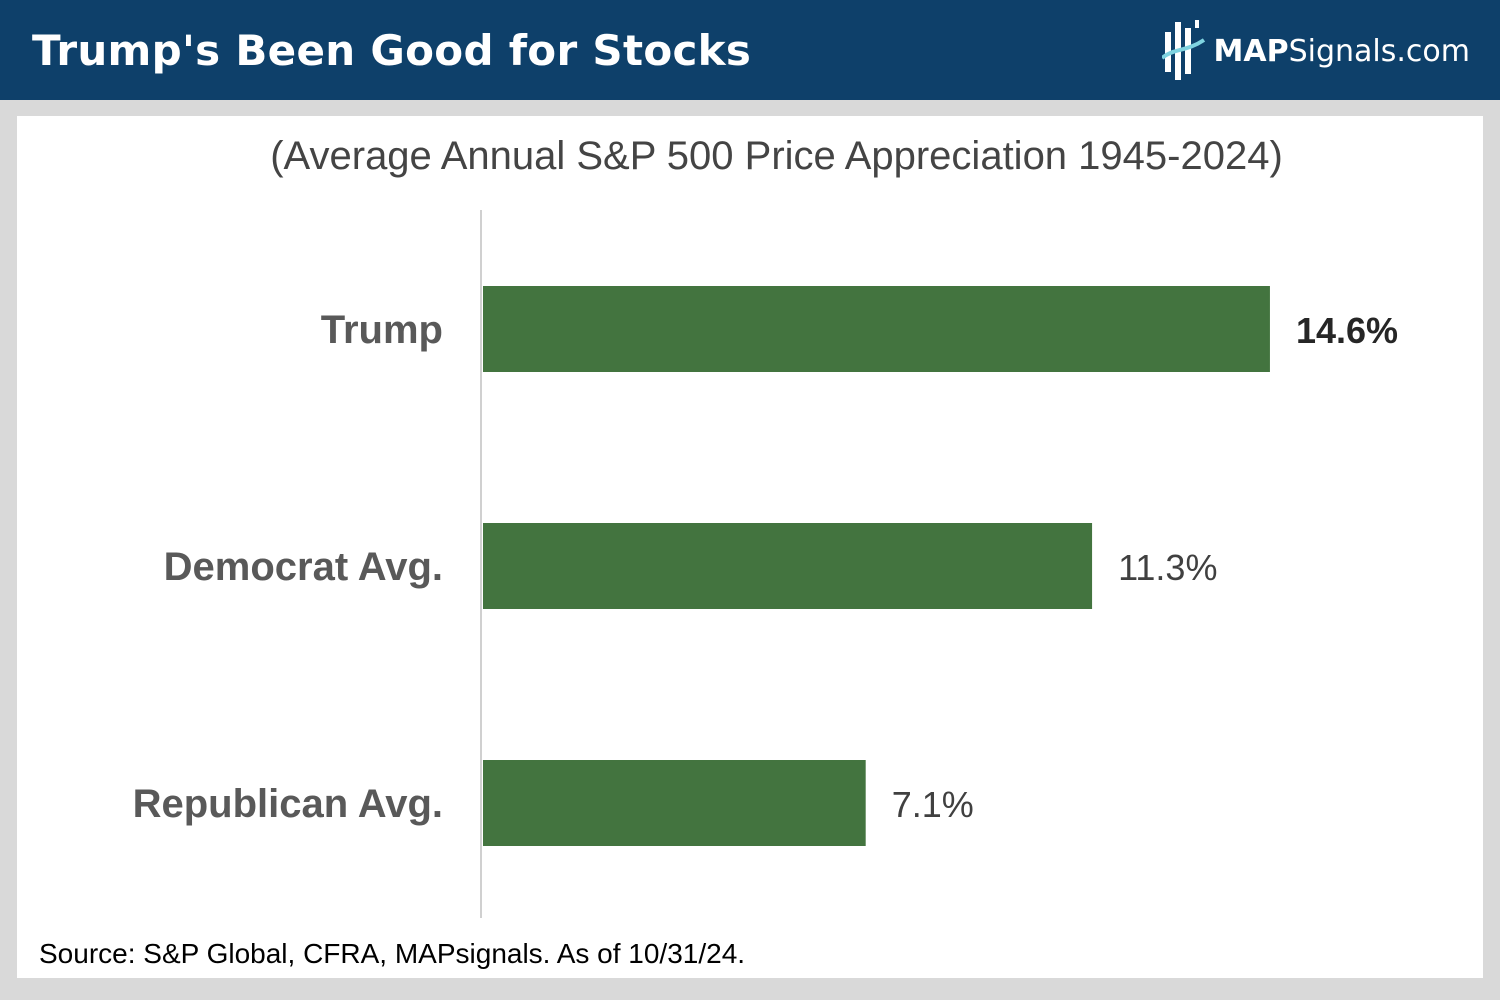  Describe the element at coordinates (1167, 567) in the screenshot. I see `value-label: 11.3%` at that location.